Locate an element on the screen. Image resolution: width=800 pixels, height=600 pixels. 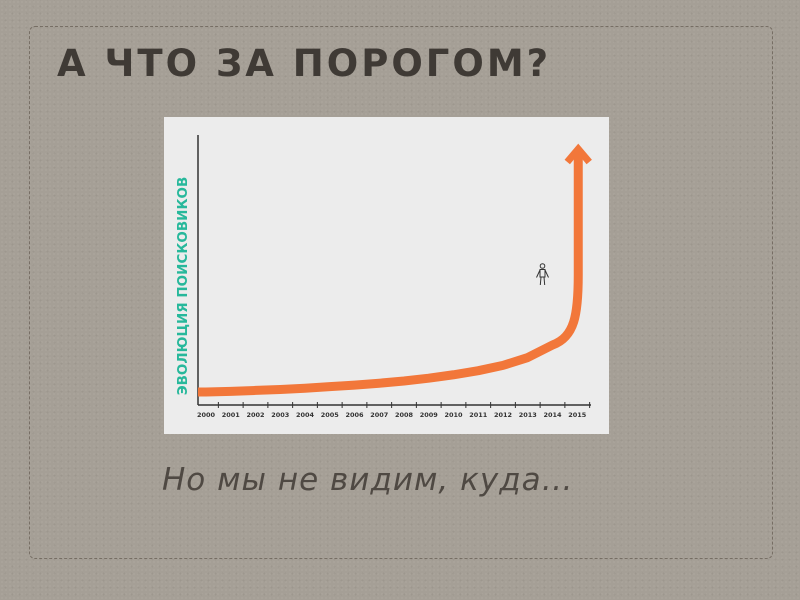
x-tick-label: 2000 is located at coordinates (206, 415).